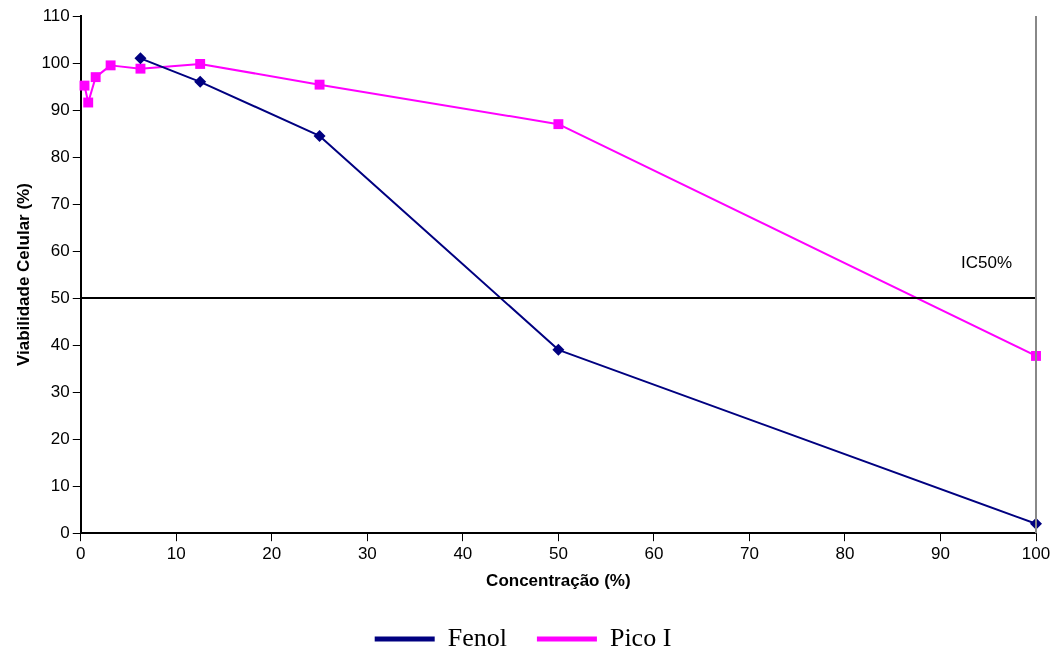 The width and height of the screenshot is (1056, 672). What do you see at coordinates (65, 532) in the screenshot?
I see `y-tick-label: 0` at bounding box center [65, 532].